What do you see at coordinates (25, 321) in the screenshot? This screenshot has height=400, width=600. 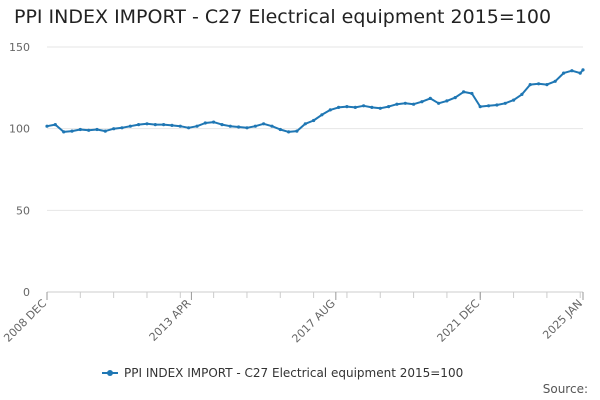 I see `x-tick-label: 2008 DEC` at bounding box center [25, 321].